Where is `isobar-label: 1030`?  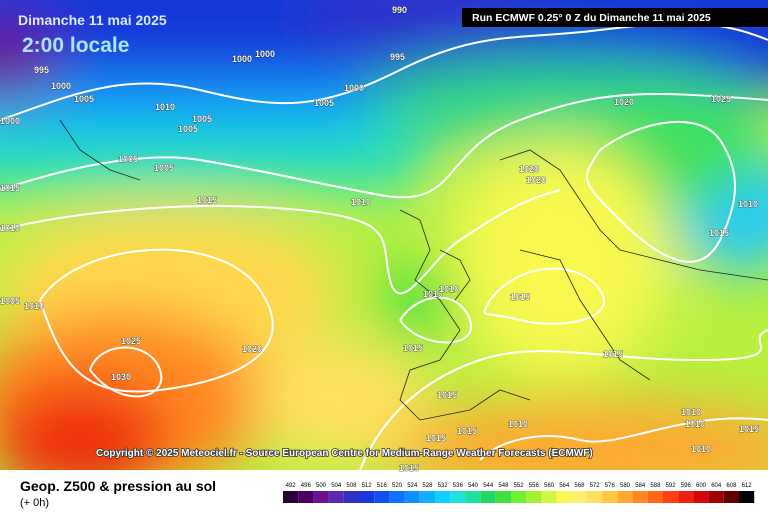 isobar-label: 1030 is located at coordinates (121, 377).